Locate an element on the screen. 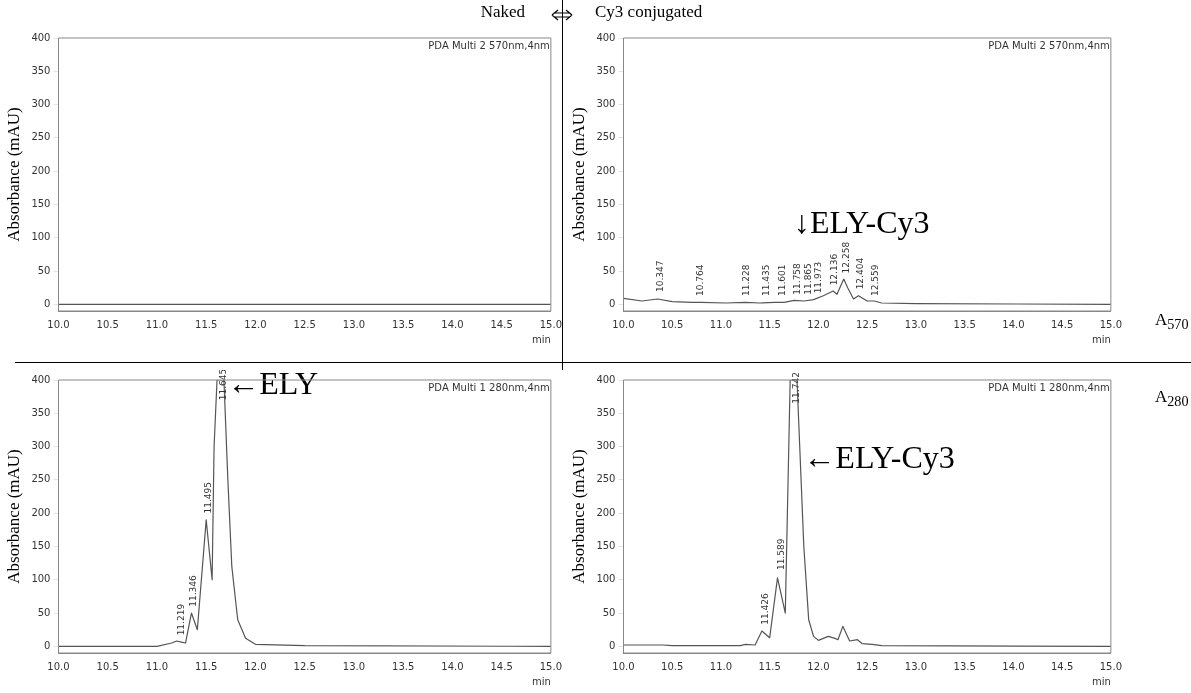 Image resolution: width=1191 pixels, height=693 pixels. annotation: 11.758 is located at coordinates (797, 278).